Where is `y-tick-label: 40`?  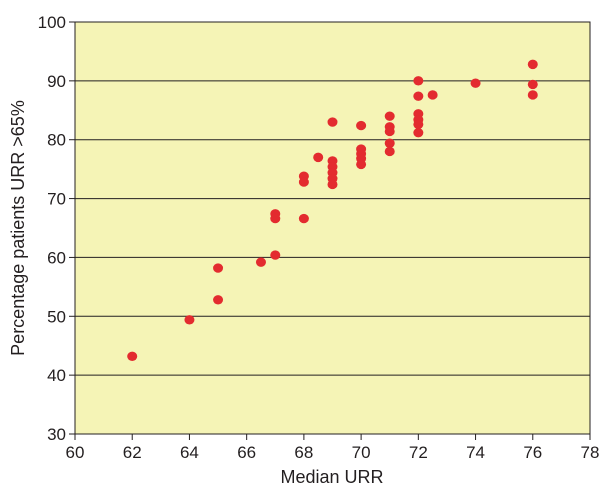 y-tick-label: 40 is located at coordinates (56, 375).